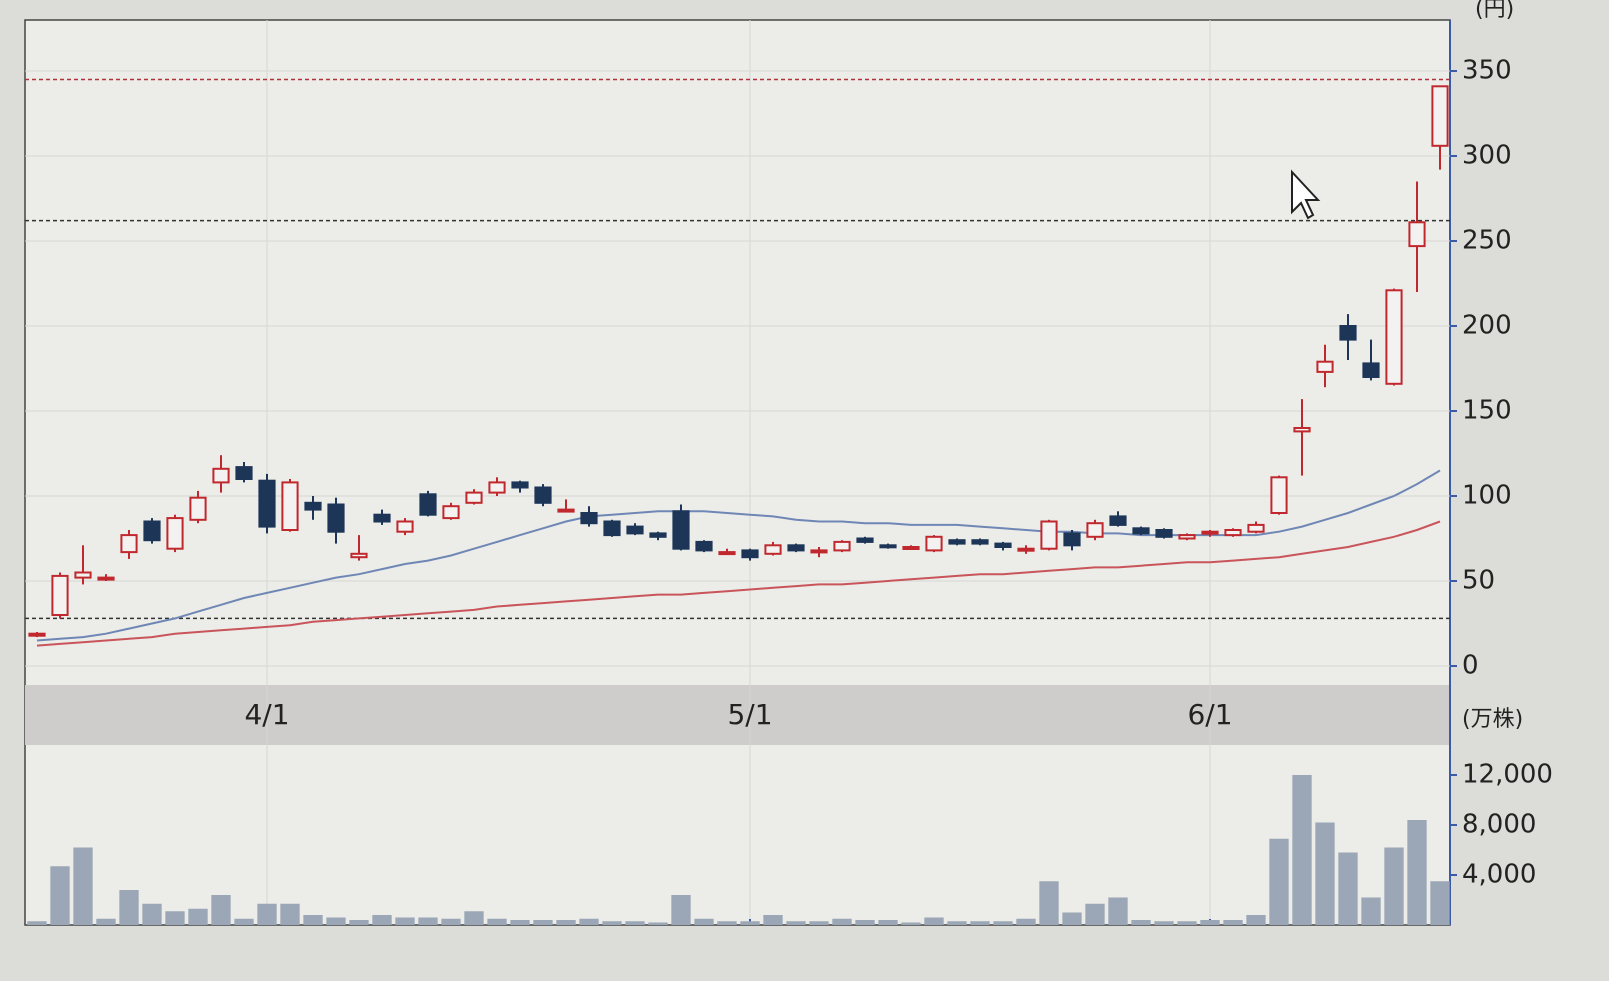  I want to click on y-tick-label: 100, so click(1487, 496).